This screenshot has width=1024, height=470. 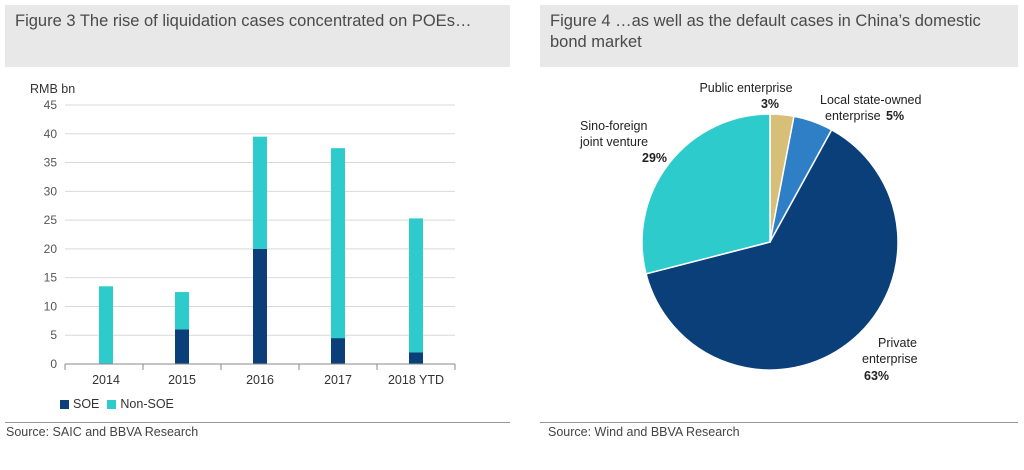 What do you see at coordinates (51, 220) in the screenshot?
I see `y-tick-label: 25` at bounding box center [51, 220].